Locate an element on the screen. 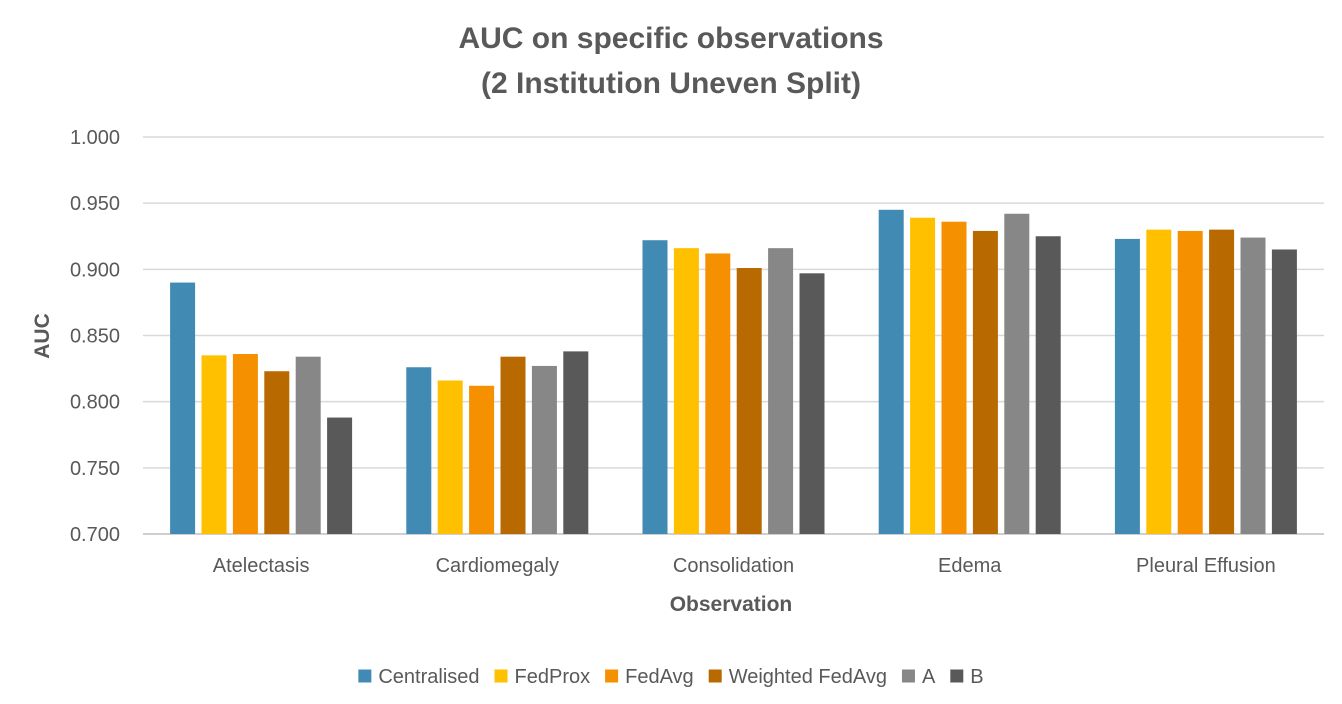 The width and height of the screenshot is (1342, 704). x-tick-label: Atelectasis is located at coordinates (261, 566).